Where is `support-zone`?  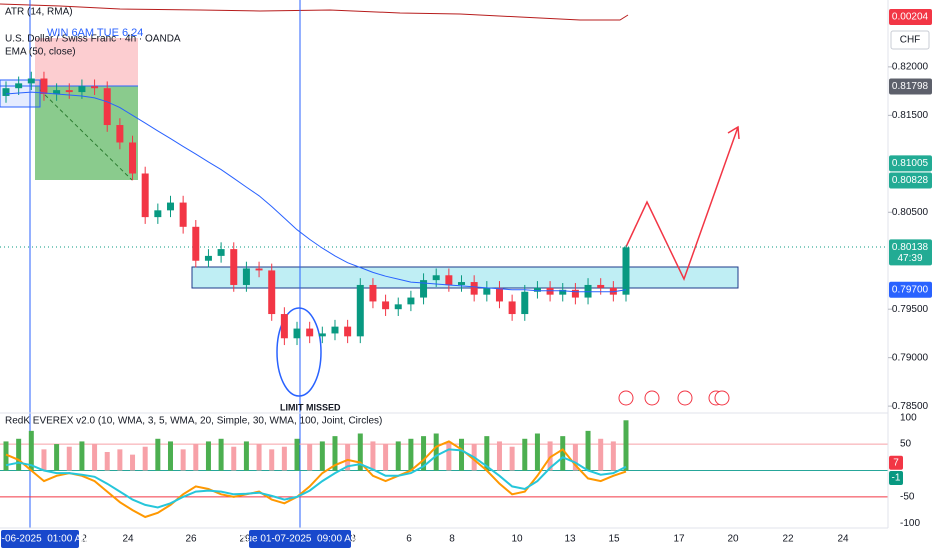
support-zone is located at coordinates (465, 277).